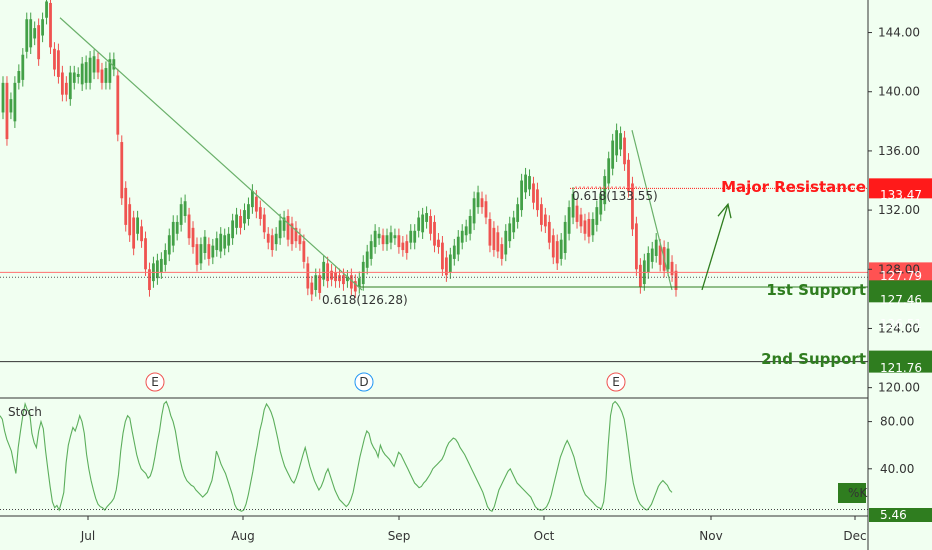 The height and width of the screenshot is (550, 932). I want to click on y-tick-label: 136.00, so click(899, 151).